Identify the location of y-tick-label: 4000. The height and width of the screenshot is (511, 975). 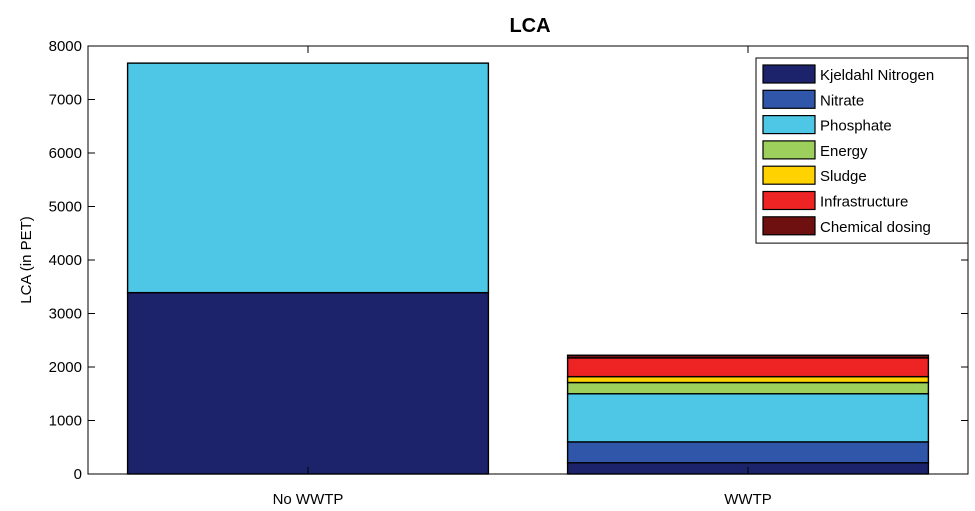
(65, 260).